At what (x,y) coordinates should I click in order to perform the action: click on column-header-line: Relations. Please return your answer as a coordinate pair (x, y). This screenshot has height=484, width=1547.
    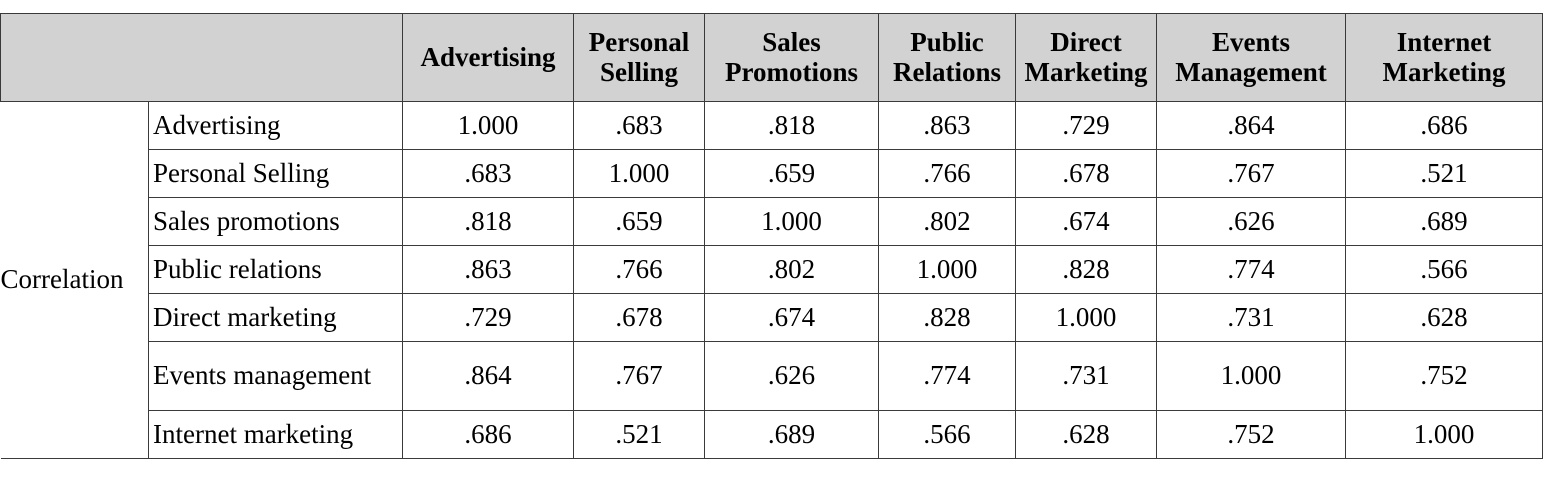
    Looking at the image, I should click on (947, 71).